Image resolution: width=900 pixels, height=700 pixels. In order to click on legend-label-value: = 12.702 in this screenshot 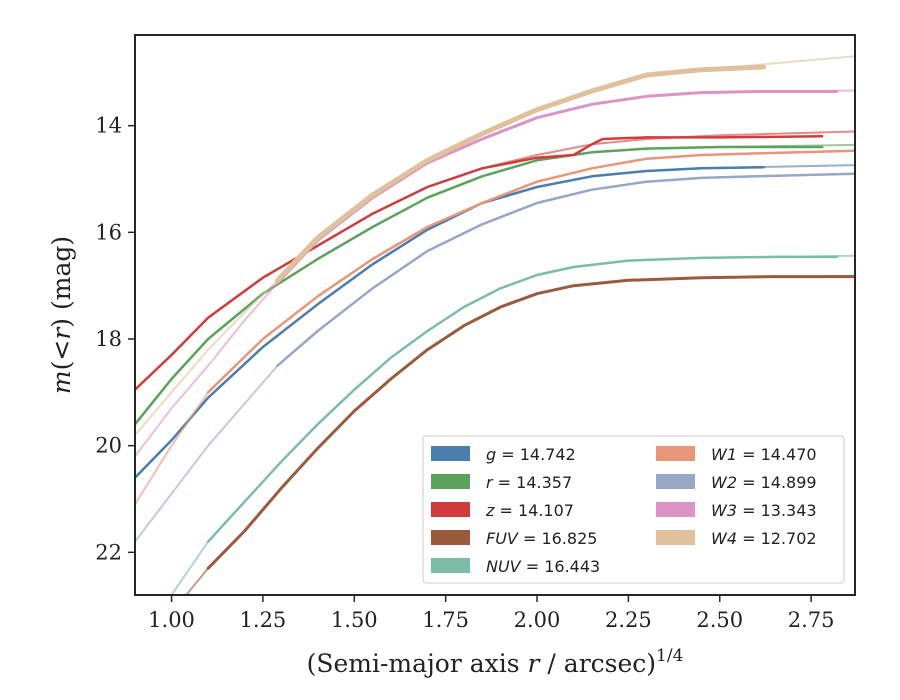, I will do `click(777, 538)`.